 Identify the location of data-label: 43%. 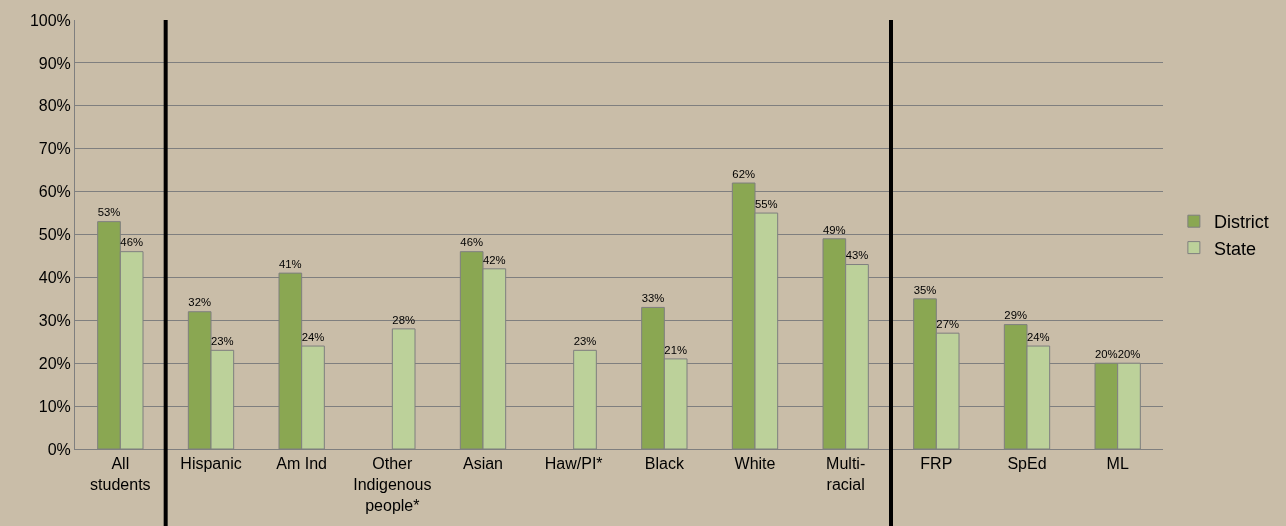
(857, 255).